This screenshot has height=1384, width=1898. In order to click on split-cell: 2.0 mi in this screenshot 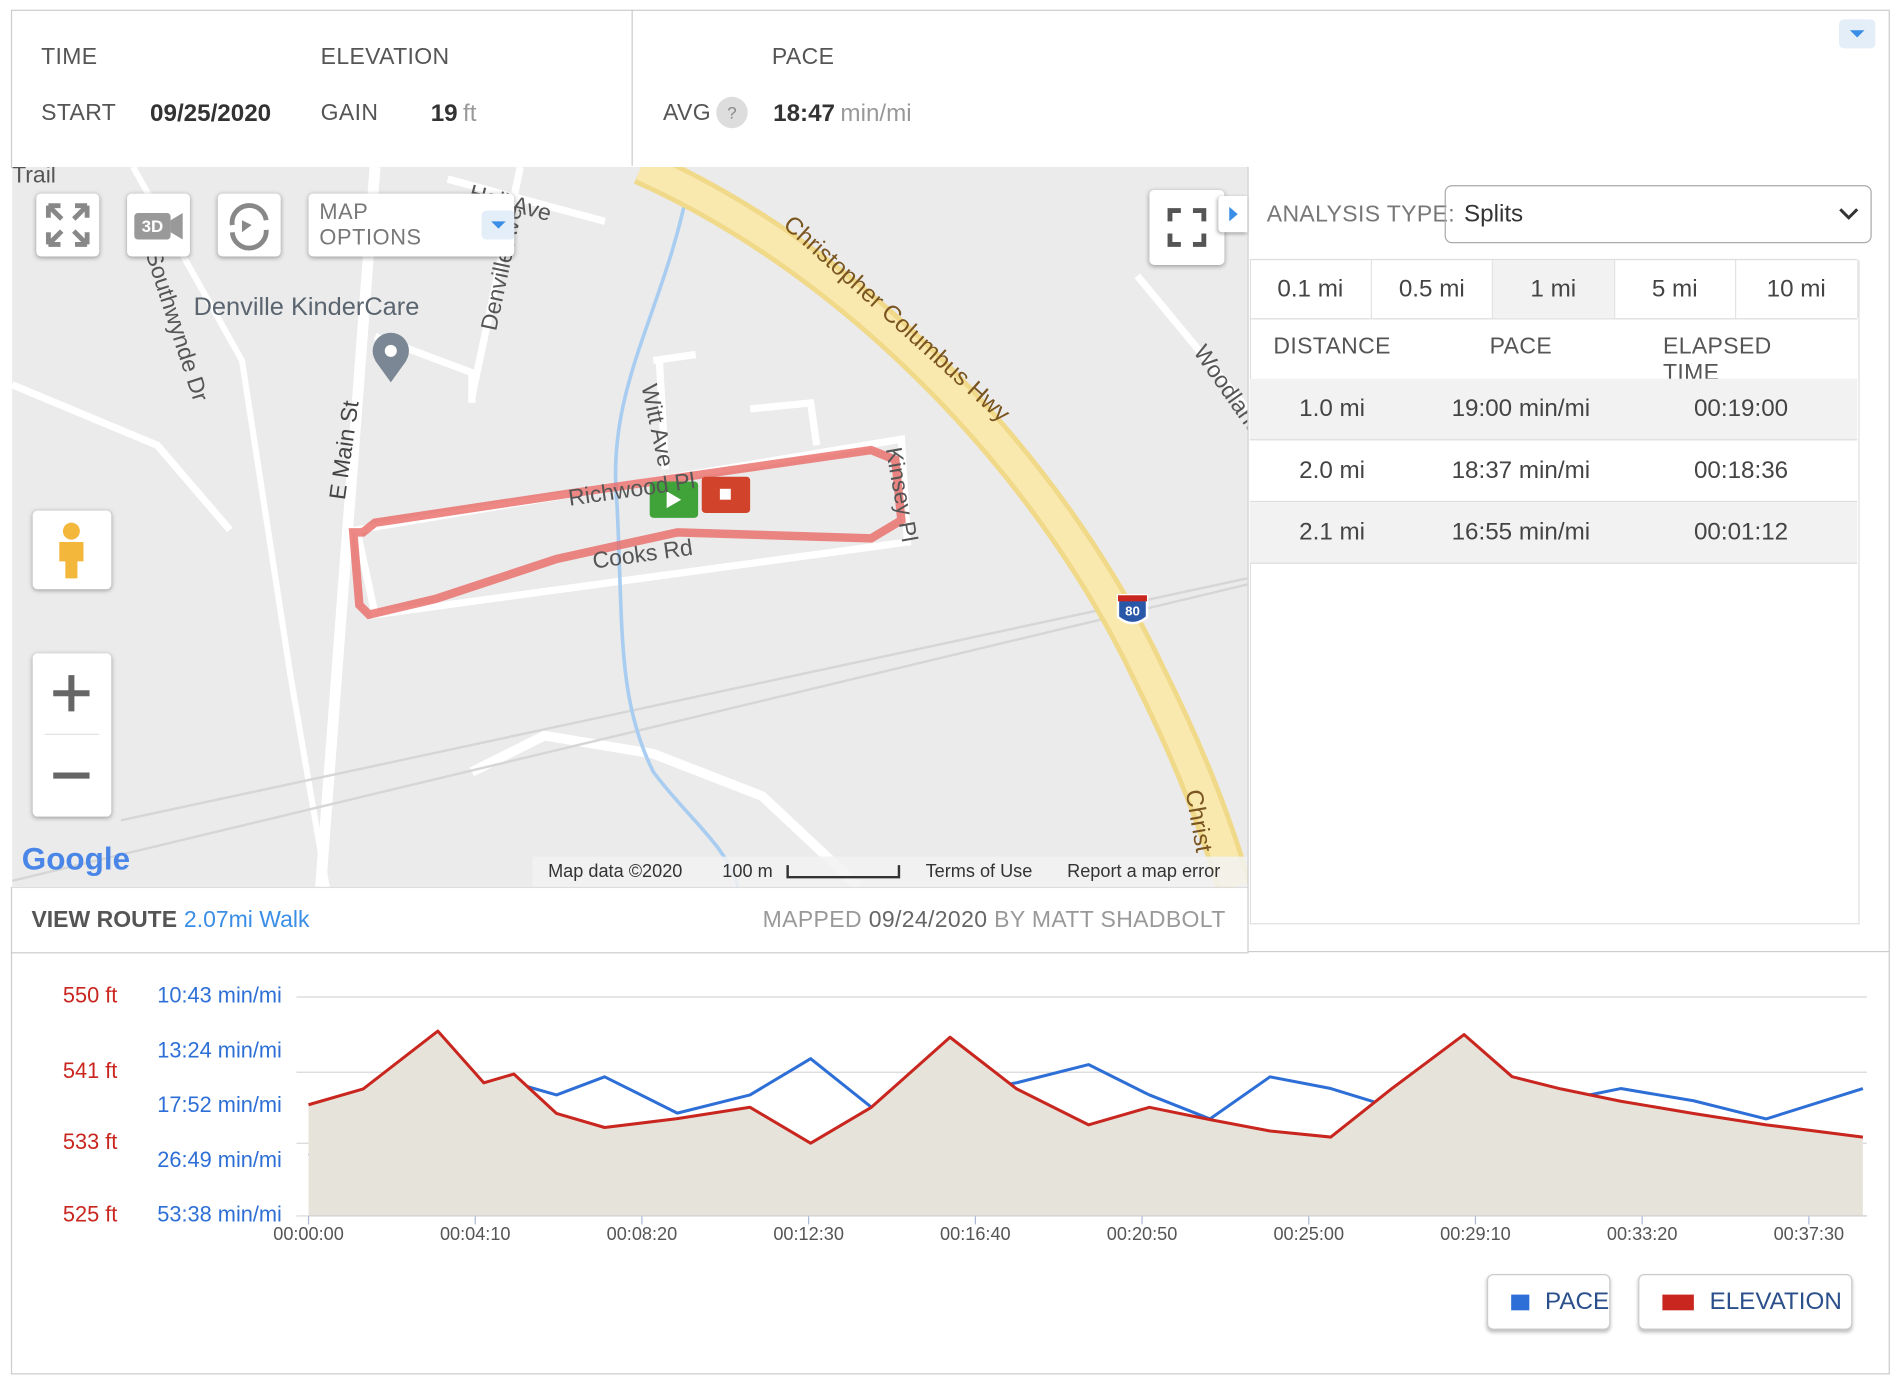, I will do `click(1332, 470)`.